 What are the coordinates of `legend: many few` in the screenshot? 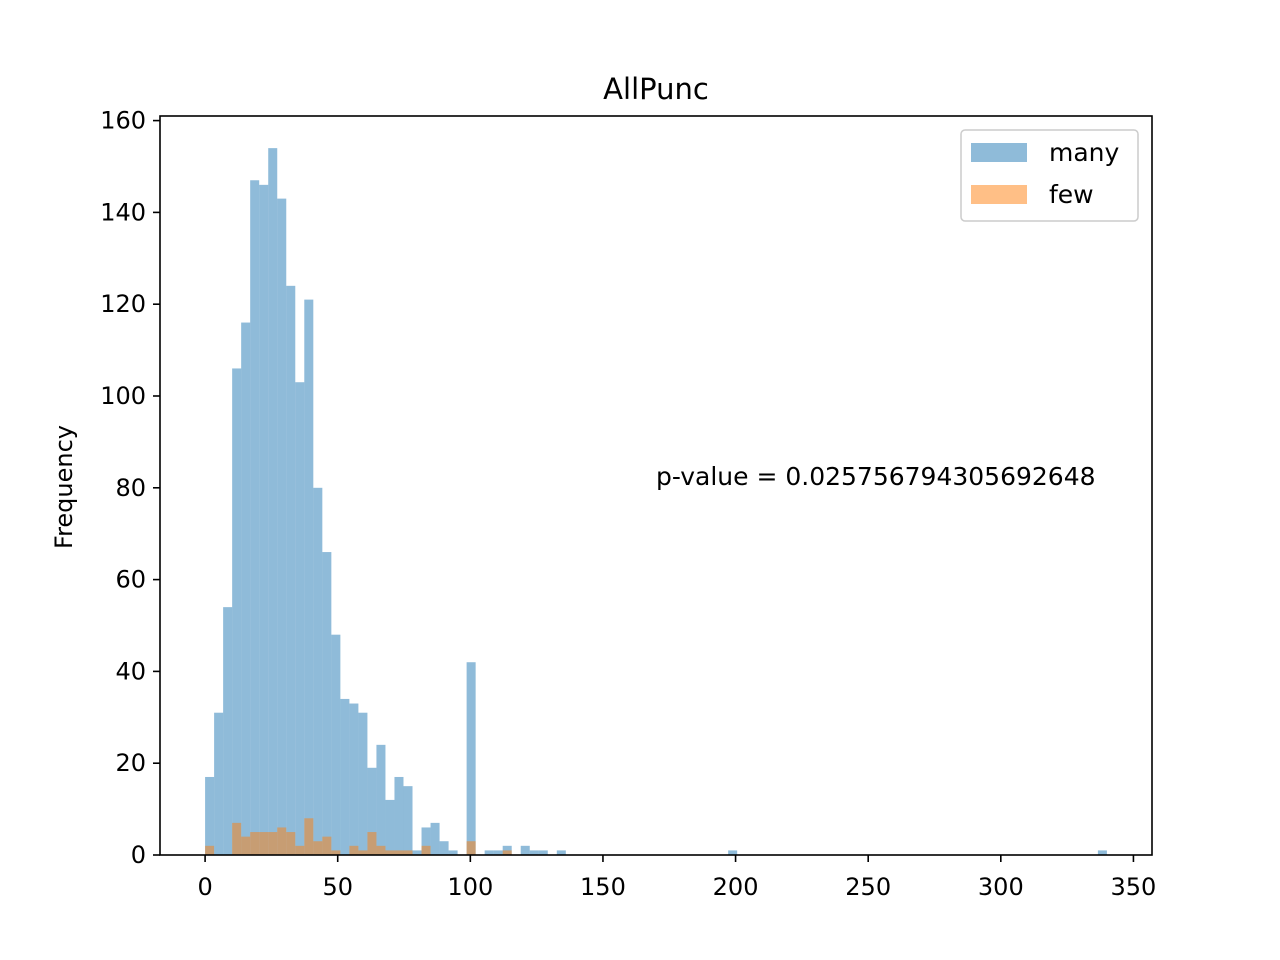 It's located at (1049, 175).